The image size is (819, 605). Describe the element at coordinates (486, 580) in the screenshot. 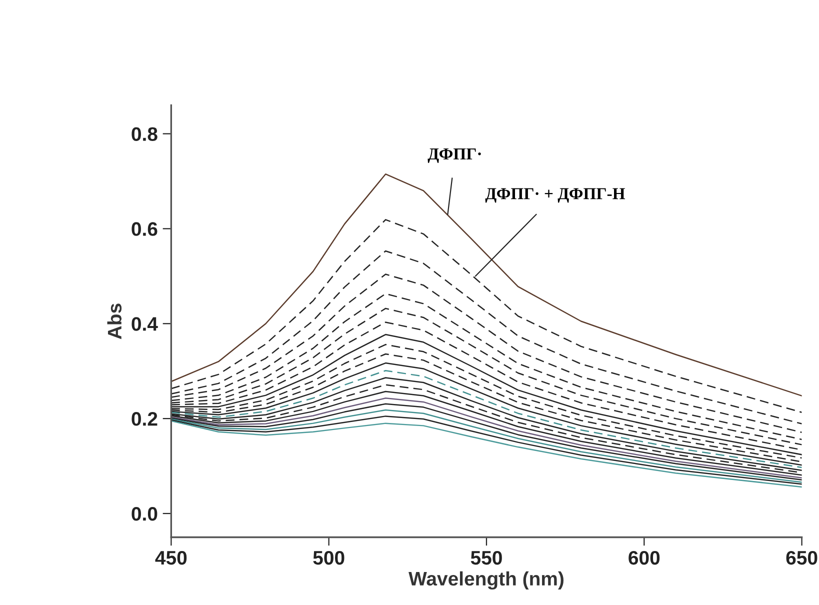

I see `x-axis-title: Wavelength (nm)` at that location.